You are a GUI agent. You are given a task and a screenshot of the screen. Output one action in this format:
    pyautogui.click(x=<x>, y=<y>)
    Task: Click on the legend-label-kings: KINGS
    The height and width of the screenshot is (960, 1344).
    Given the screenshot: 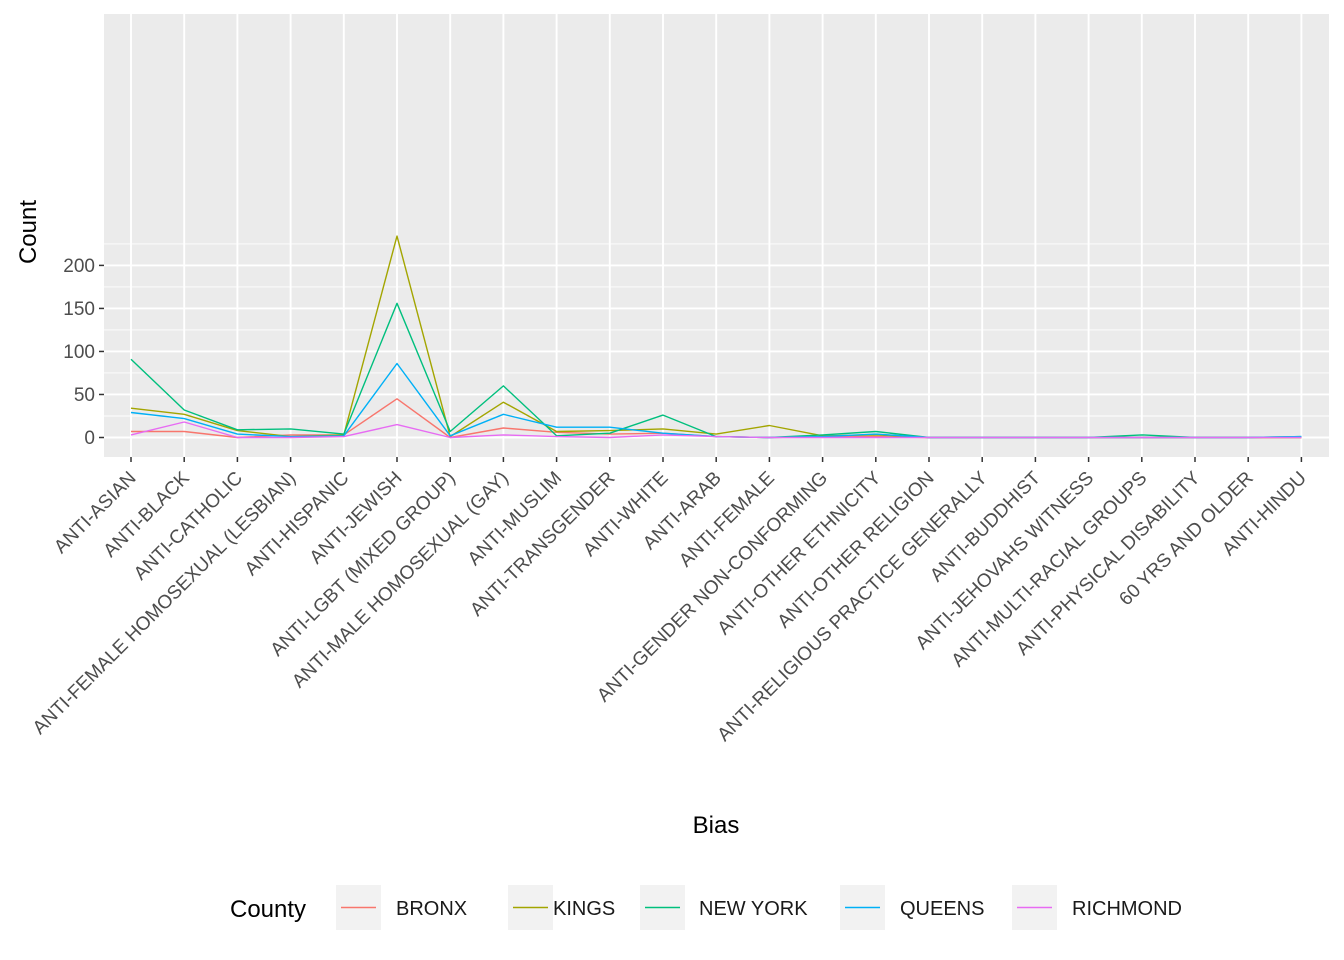 What is the action you would take?
    pyautogui.click(x=584, y=909)
    